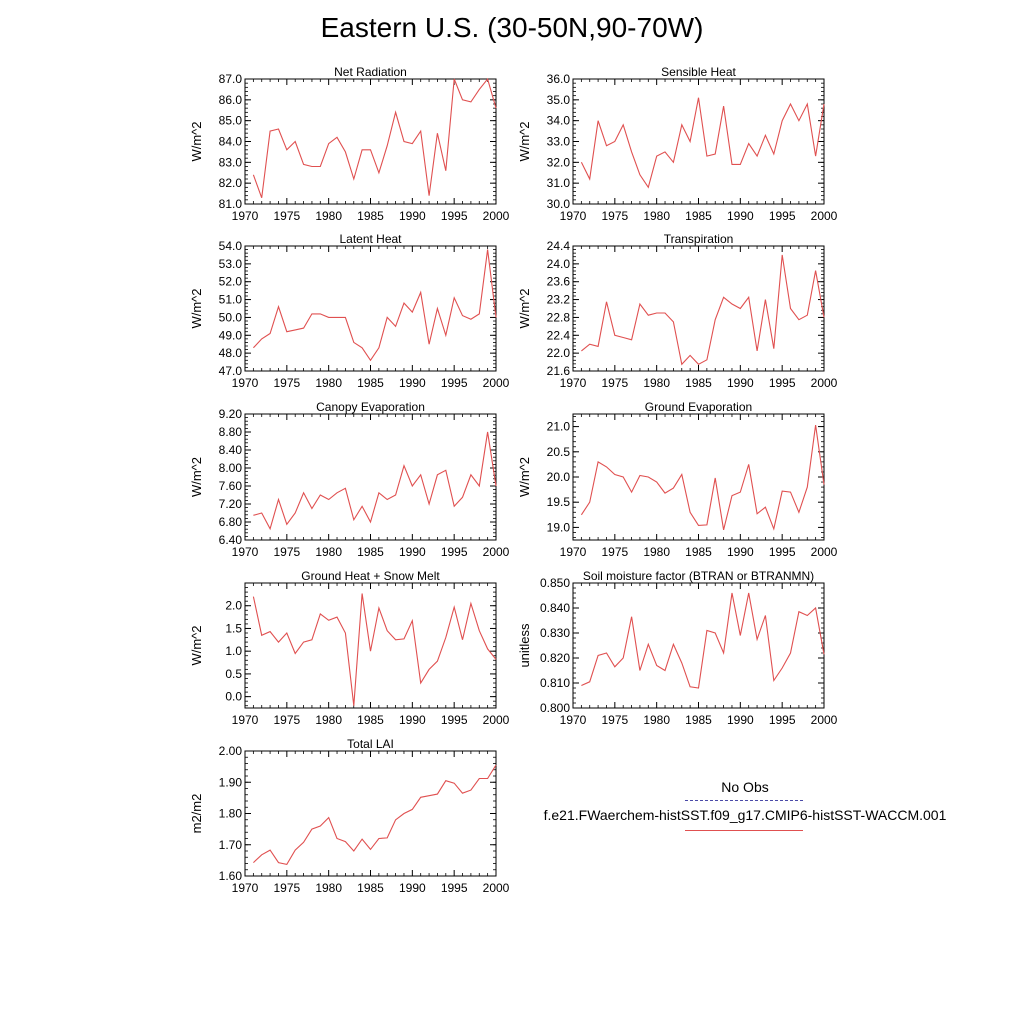  Describe the element at coordinates (698, 407) in the screenshot. I see `panel-title: Ground Evaporation` at that location.